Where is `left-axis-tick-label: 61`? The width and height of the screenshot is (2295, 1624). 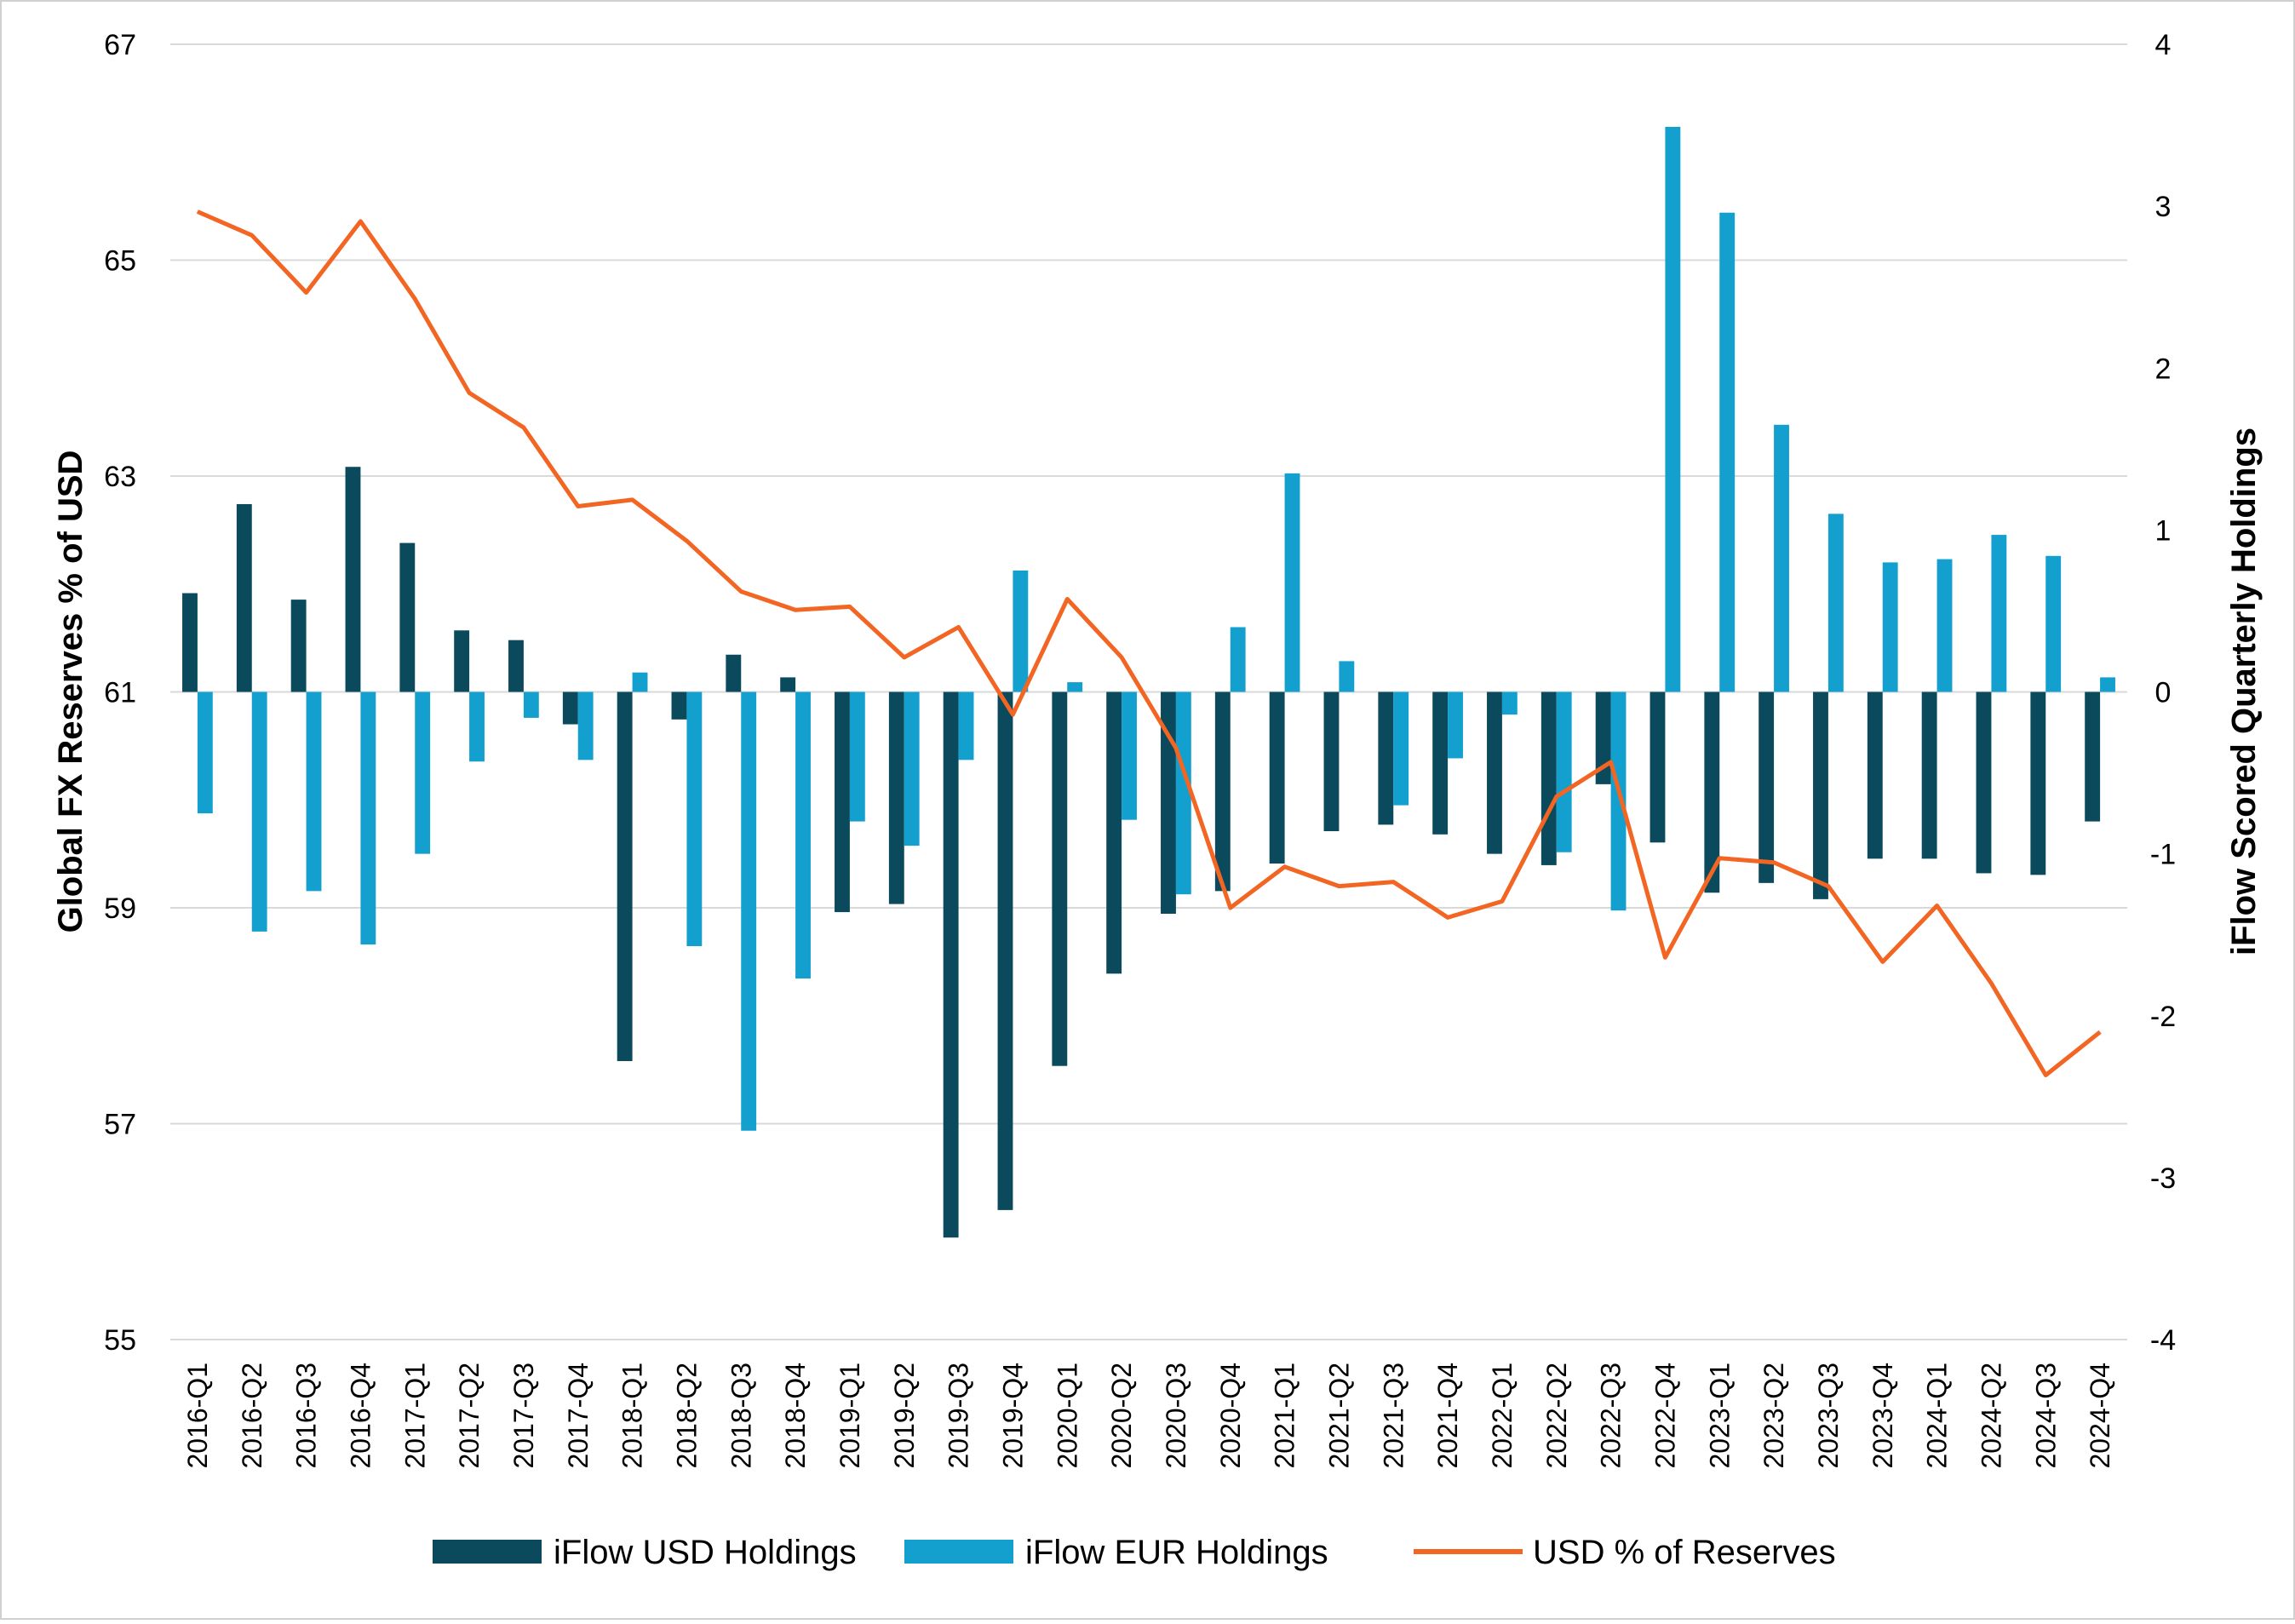
left-axis-tick-label: 61 is located at coordinates (120, 693).